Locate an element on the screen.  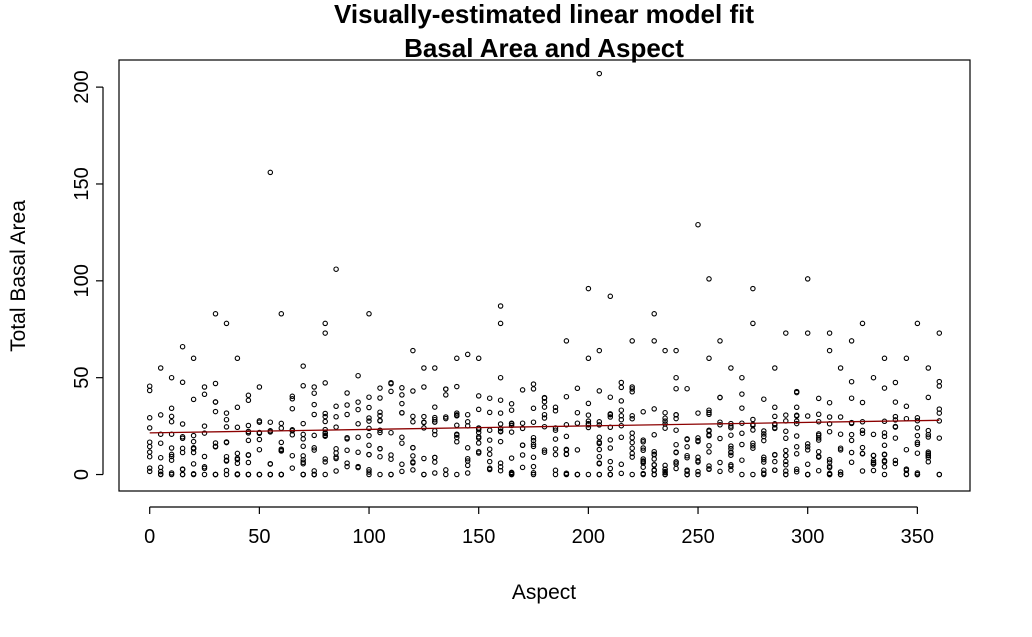
y-tick-label: 0 is located at coordinates (82, 474).